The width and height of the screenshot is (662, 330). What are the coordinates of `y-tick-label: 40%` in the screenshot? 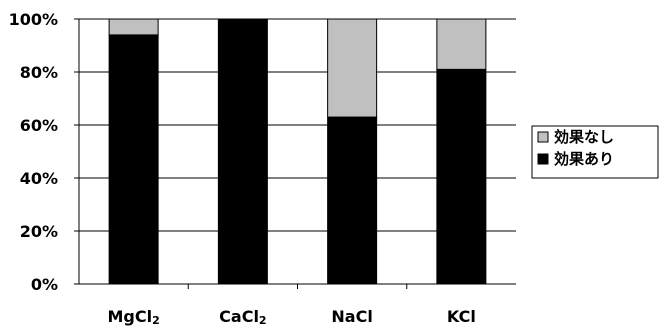 It's located at (39, 178).